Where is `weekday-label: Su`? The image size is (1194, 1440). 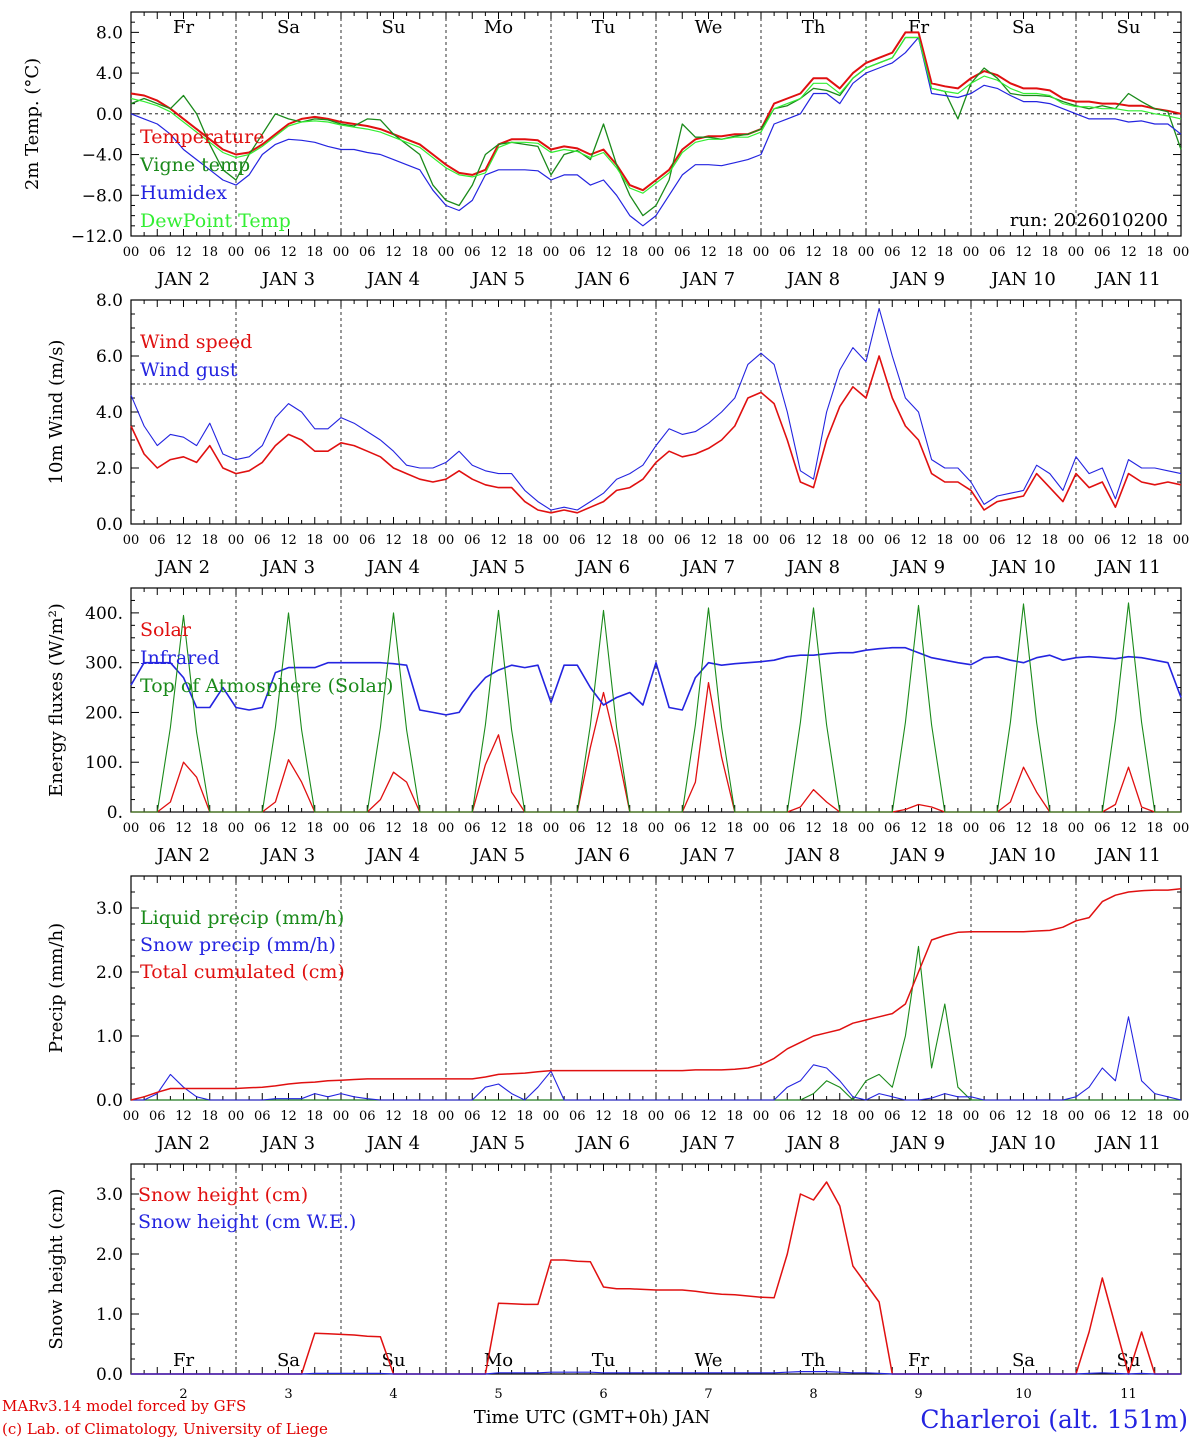
weekday-label: Su is located at coordinates (394, 1360).